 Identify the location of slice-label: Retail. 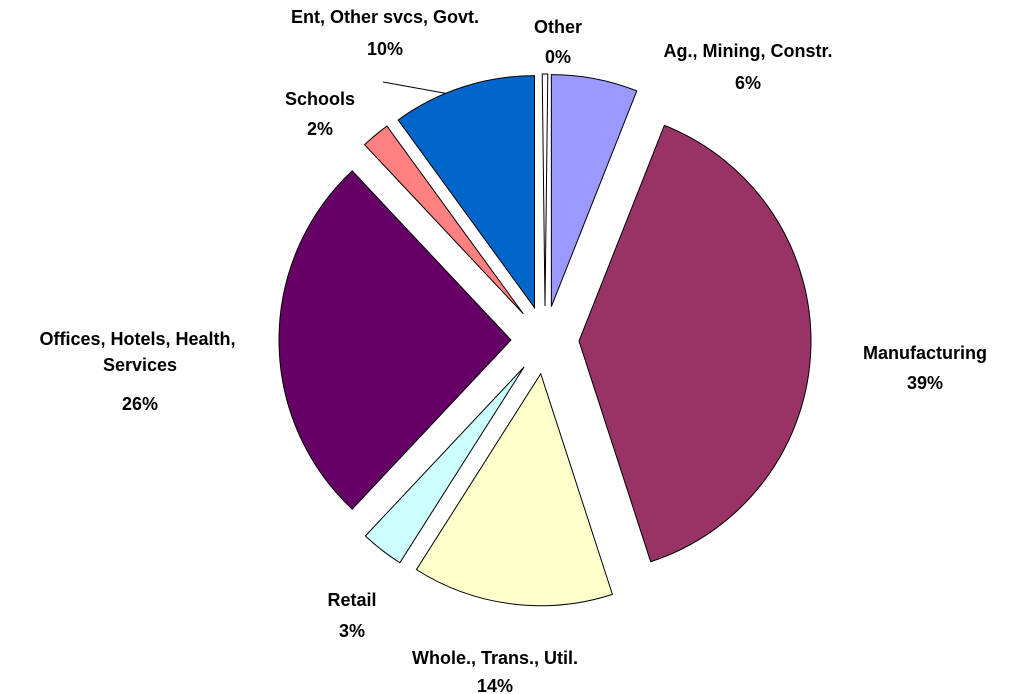
(351, 600).